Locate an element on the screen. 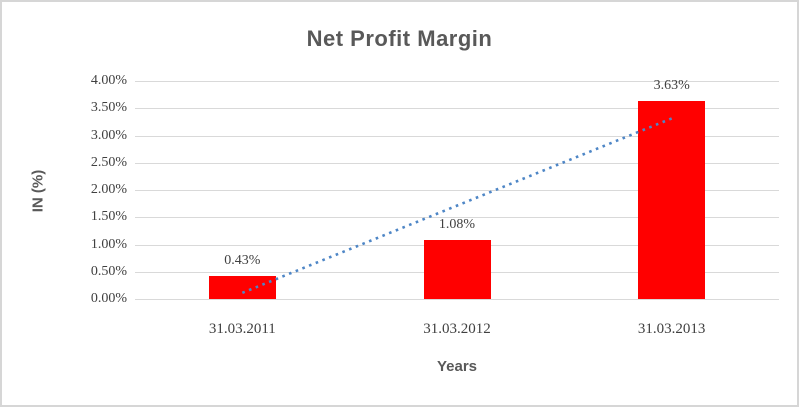  bar-value-label: 0.43% is located at coordinates (242, 260).